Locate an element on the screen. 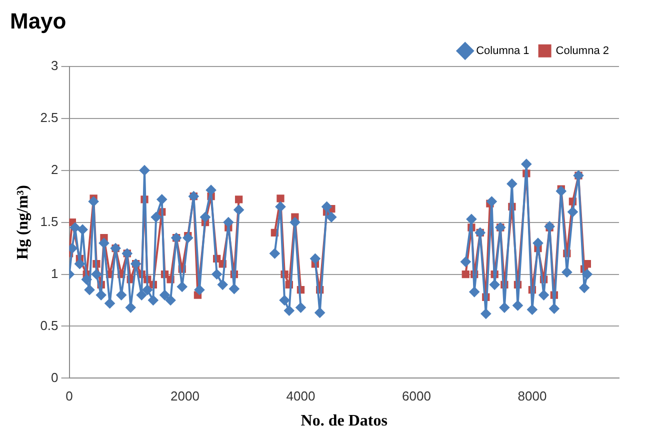 The image size is (649, 440). y-tick-label: 2.5 is located at coordinates (49, 117).